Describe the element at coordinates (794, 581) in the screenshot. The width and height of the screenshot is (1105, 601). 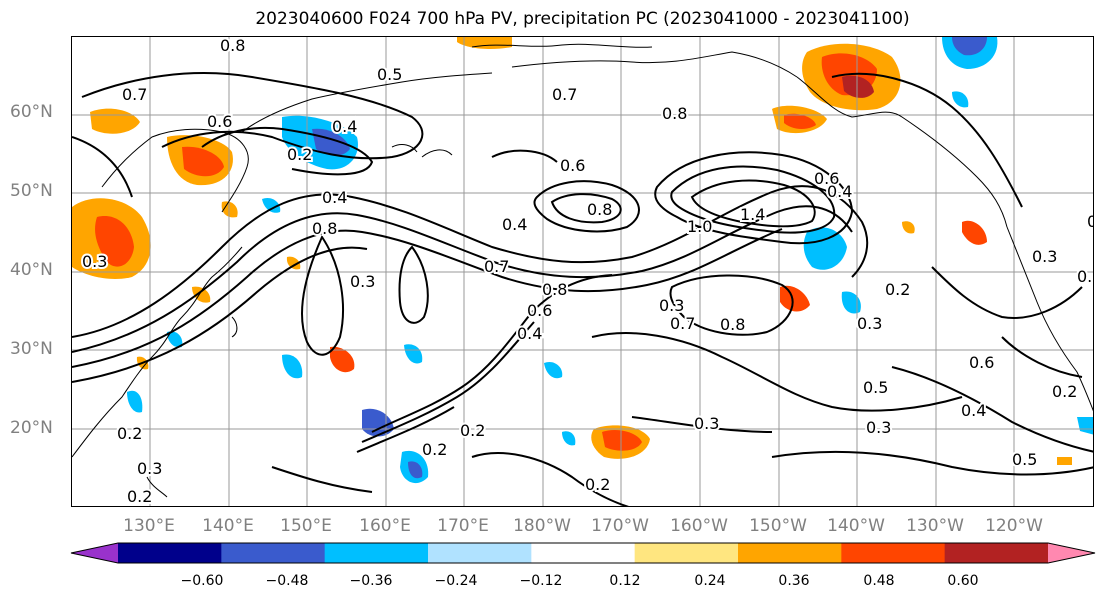
I see `colorbar-tick-label: 0.36` at that location.